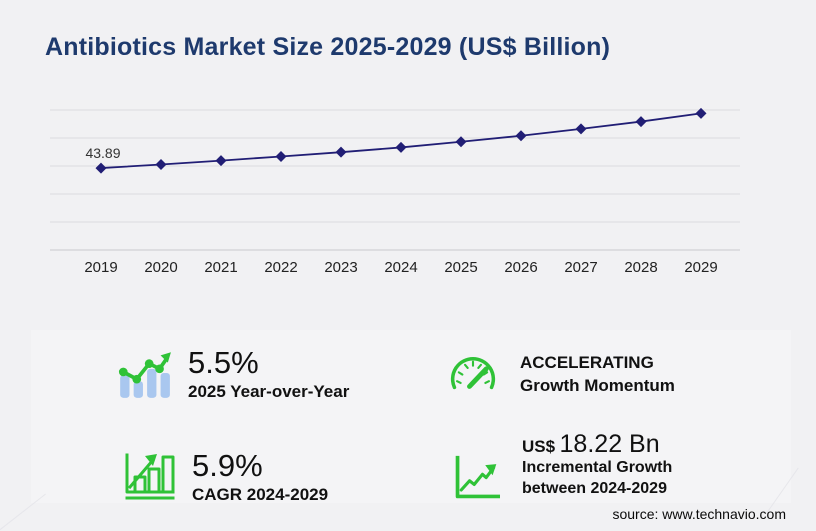 The height and width of the screenshot is (531, 816). What do you see at coordinates (223, 362) in the screenshot?
I see `yoy-value: 5.5%` at bounding box center [223, 362].